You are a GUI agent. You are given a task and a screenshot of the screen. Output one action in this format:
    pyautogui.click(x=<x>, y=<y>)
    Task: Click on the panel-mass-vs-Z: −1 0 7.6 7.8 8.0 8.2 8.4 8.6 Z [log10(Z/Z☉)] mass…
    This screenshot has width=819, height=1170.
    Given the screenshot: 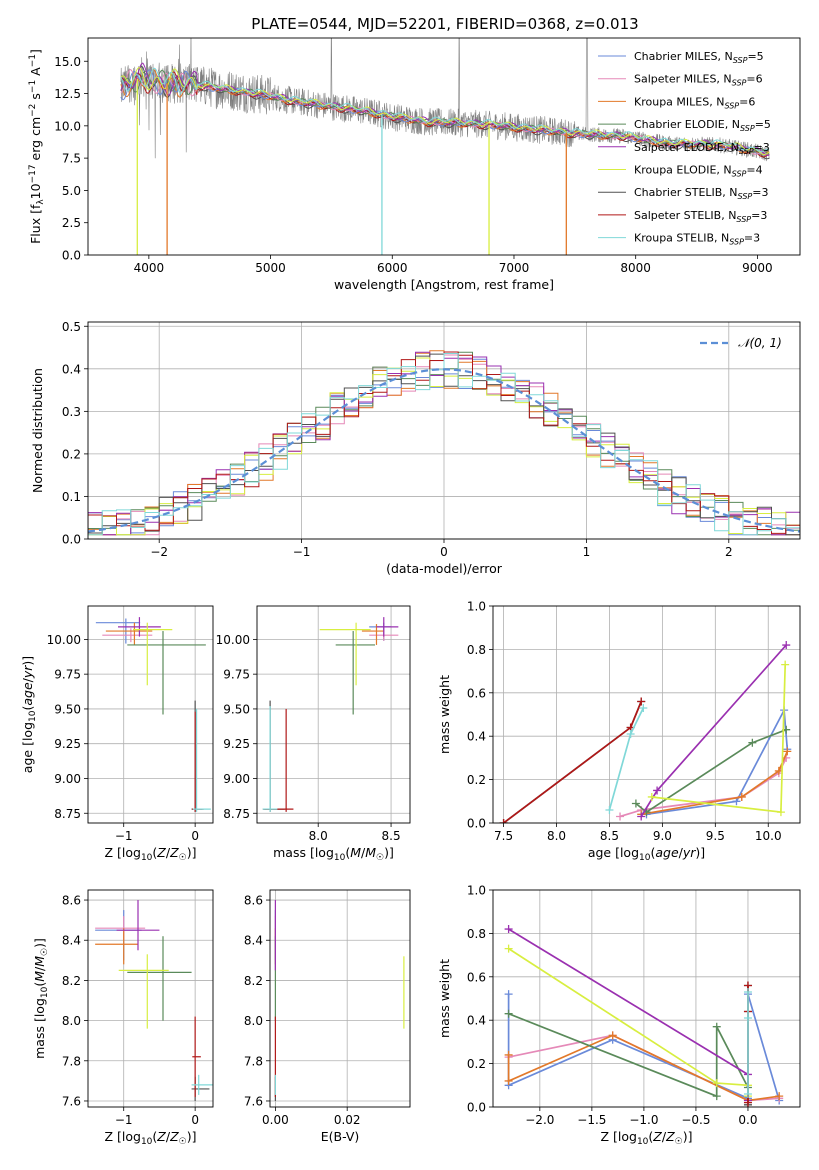 What is the action you would take?
    pyautogui.click(x=123, y=1018)
    